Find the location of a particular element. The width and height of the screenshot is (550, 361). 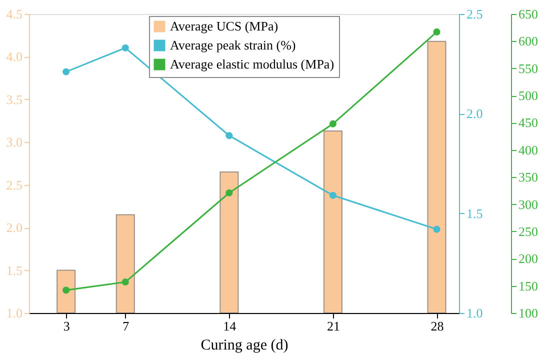

y-tick-label: 1.0 is located at coordinates (14, 313).